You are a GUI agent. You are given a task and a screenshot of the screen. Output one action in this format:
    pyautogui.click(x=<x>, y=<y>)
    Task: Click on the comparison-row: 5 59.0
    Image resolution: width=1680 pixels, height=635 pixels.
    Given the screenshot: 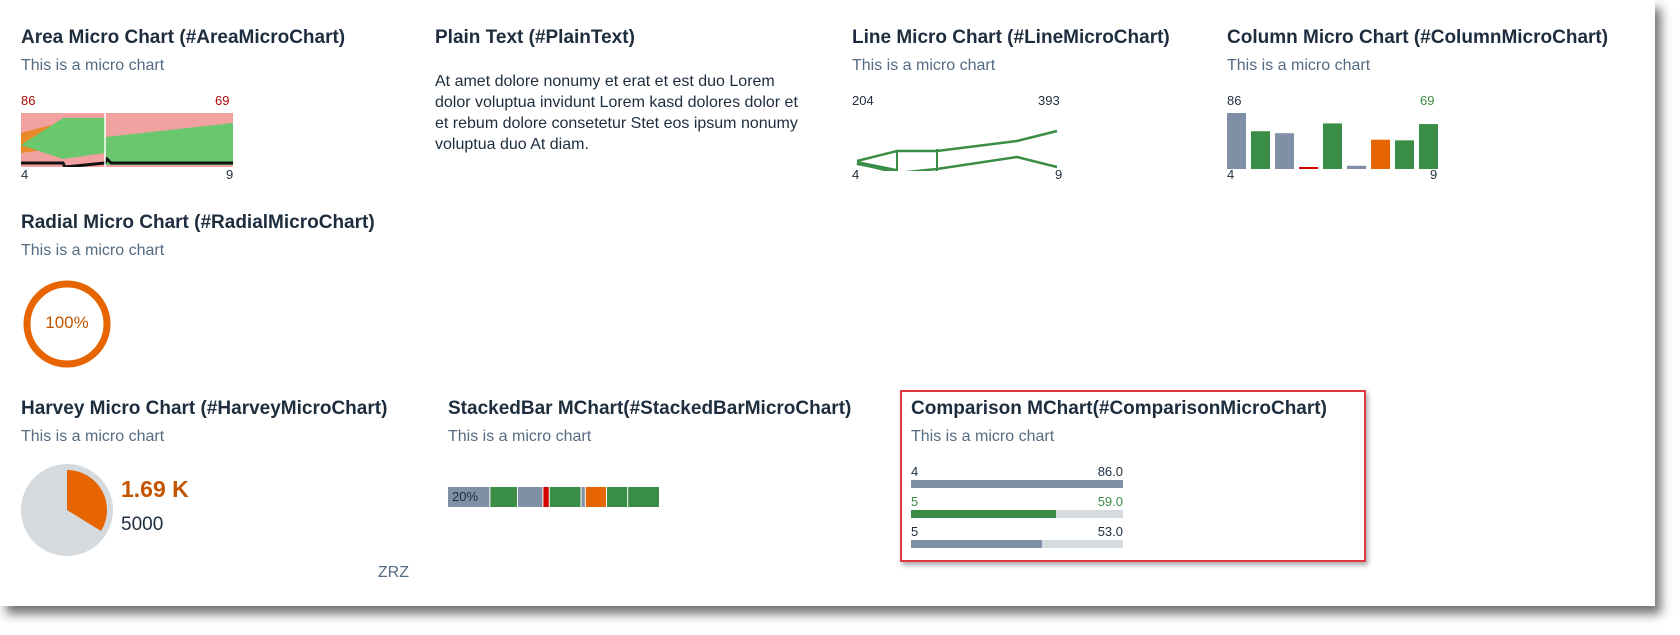 What is the action you would take?
    pyautogui.click(x=1017, y=509)
    